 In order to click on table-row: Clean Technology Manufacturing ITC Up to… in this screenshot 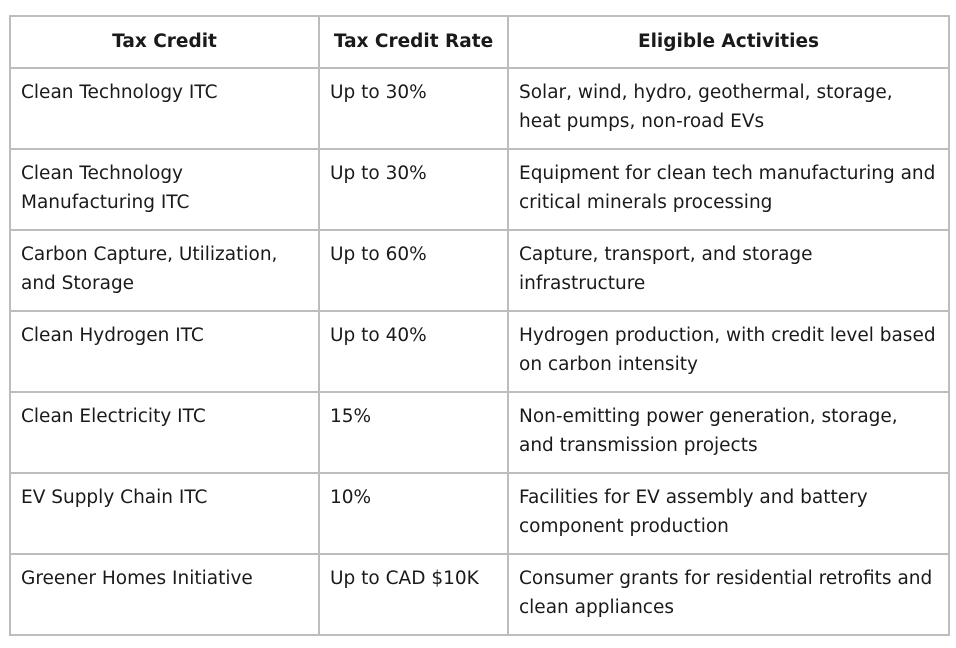, I will do `click(479, 189)`.